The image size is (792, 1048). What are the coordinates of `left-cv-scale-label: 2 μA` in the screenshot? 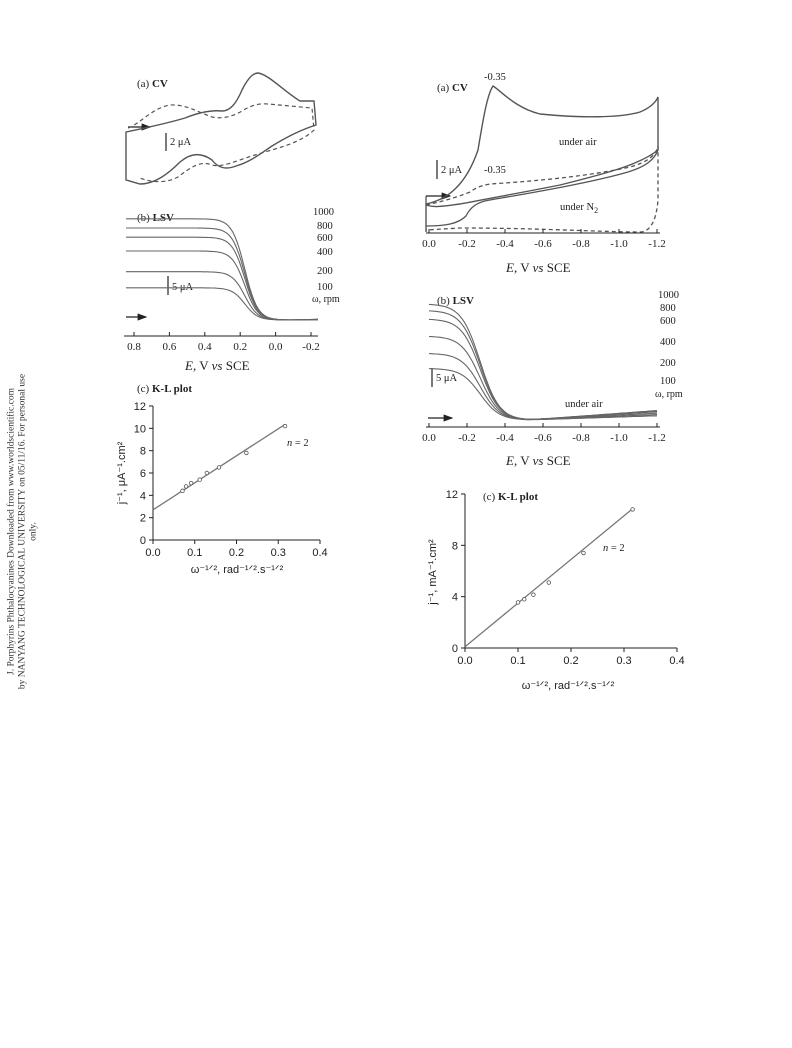 It's located at (181, 142).